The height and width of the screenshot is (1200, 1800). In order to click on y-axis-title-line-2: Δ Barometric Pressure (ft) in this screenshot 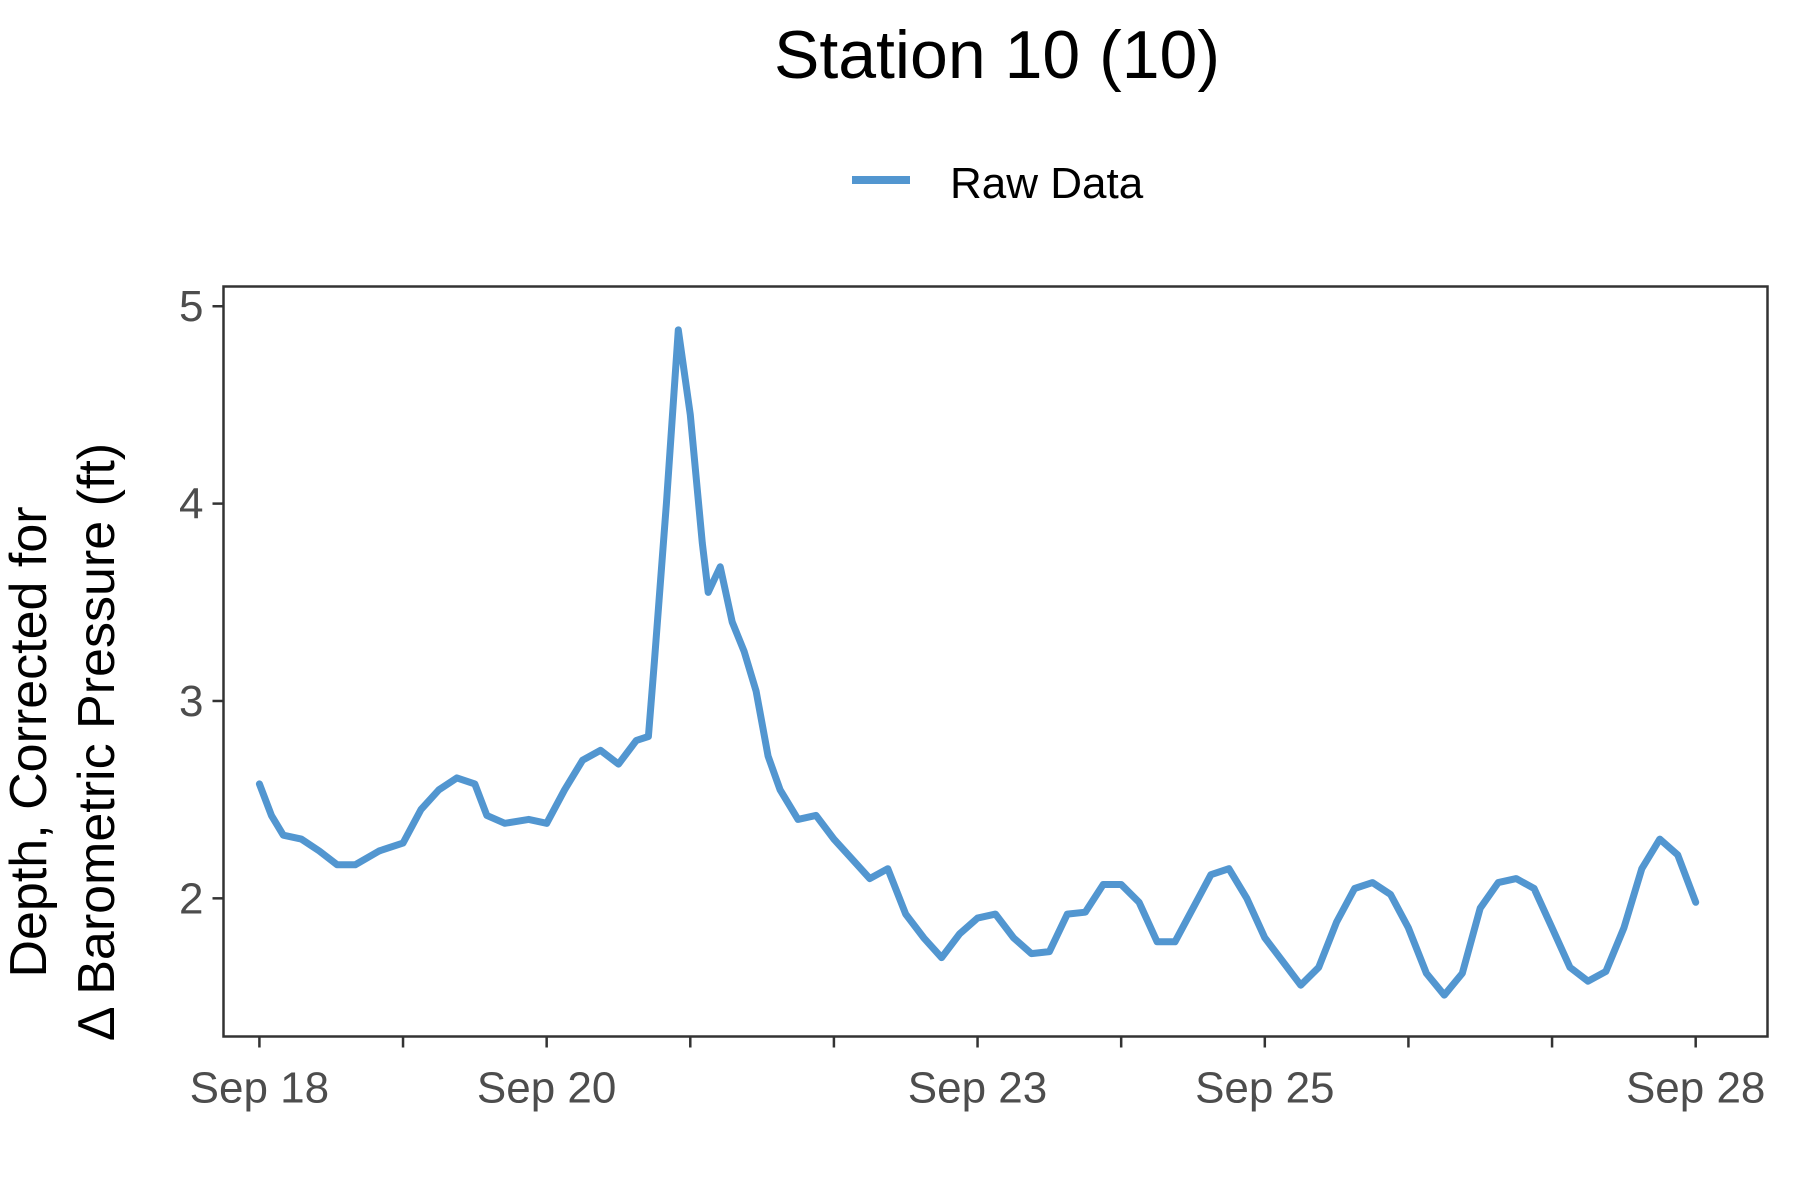, I will do `click(97, 742)`.